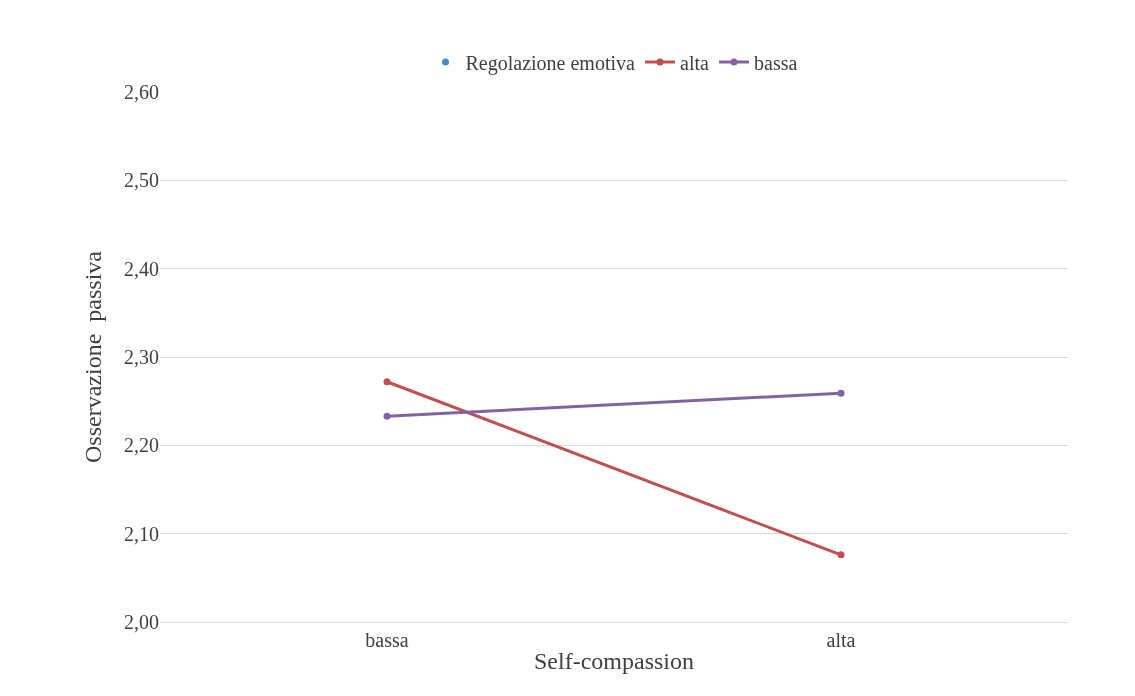 The width and height of the screenshot is (1135, 696). I want to click on y-tick-label: 2,30, so click(141, 357).